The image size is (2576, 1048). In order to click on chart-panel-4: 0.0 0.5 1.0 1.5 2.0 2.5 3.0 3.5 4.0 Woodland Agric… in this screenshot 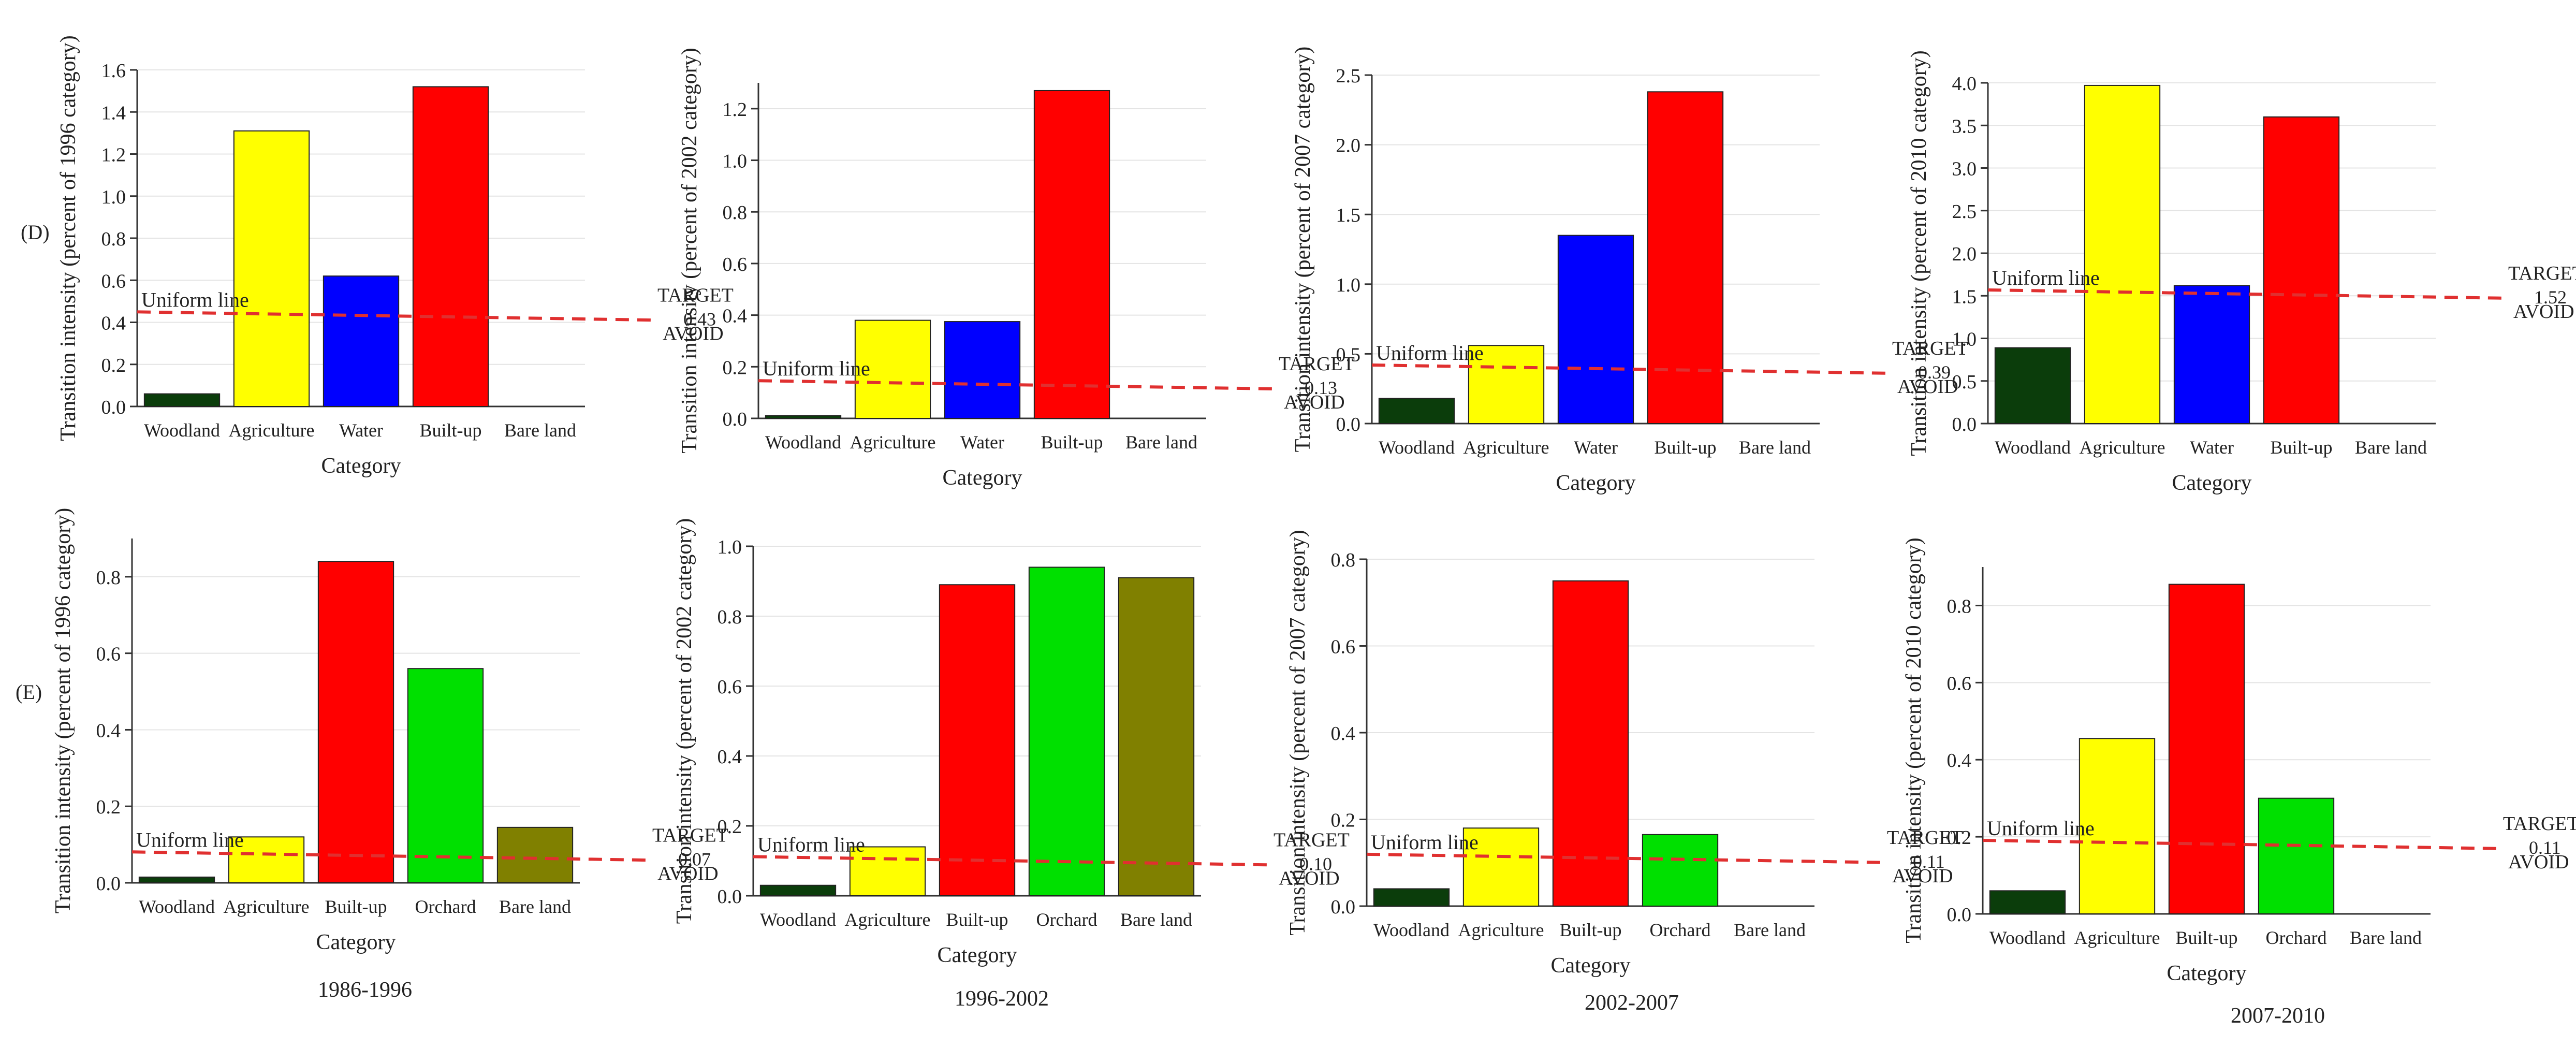, I will do `click(2241, 272)`.